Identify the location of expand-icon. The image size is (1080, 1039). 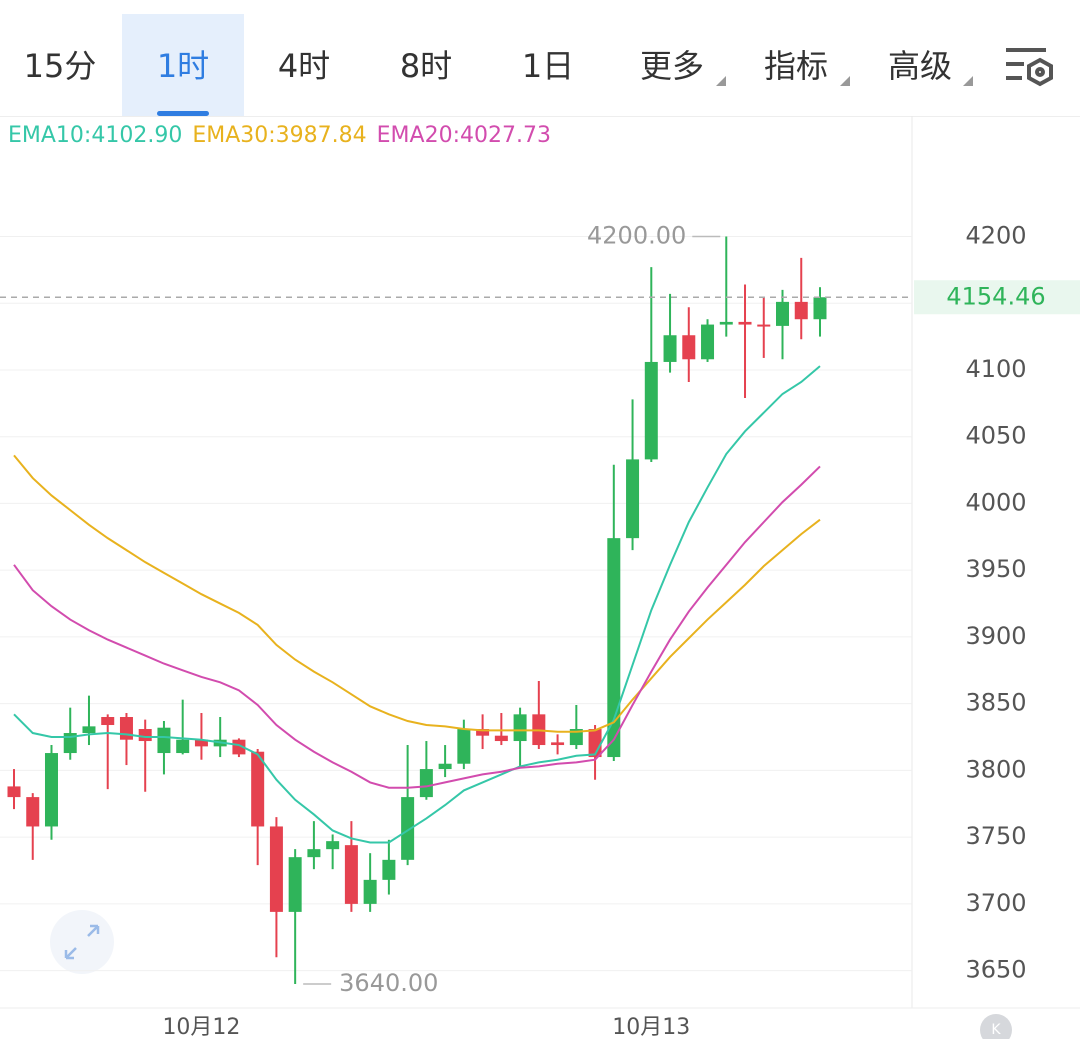
(82, 942).